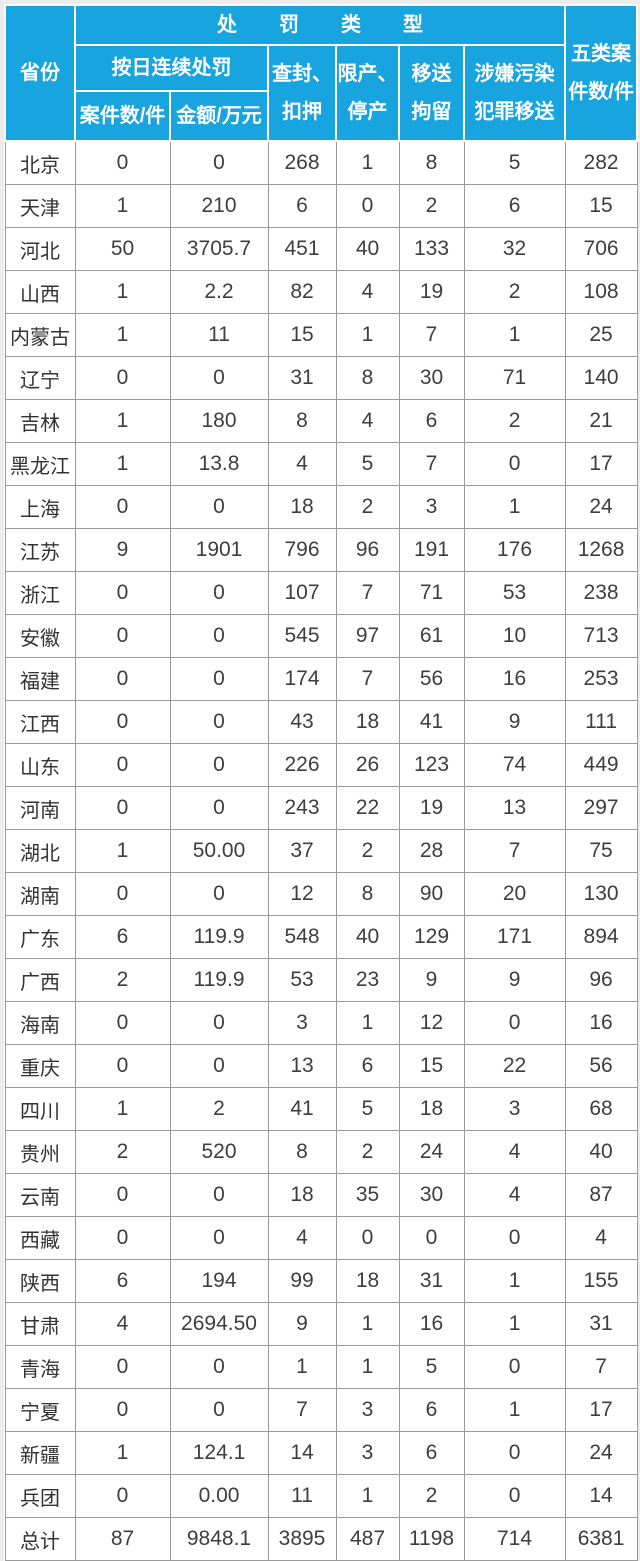  What do you see at coordinates (219, 464) in the screenshot?
I see `value-cell: 13.8` at bounding box center [219, 464].